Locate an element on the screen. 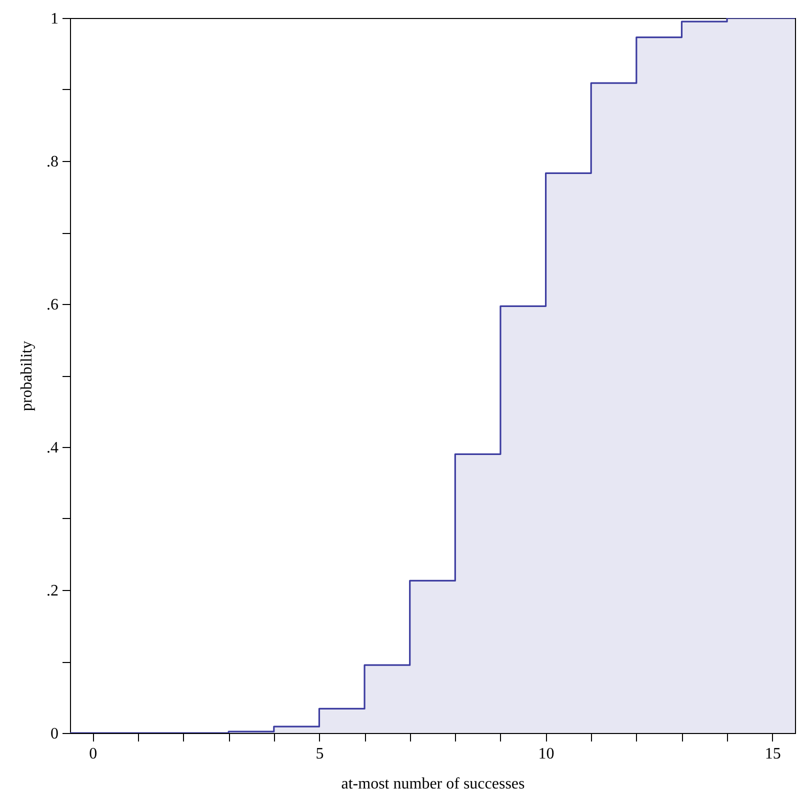 This screenshot has height=812, width=812. y-axis-title: probability is located at coordinates (27, 376).